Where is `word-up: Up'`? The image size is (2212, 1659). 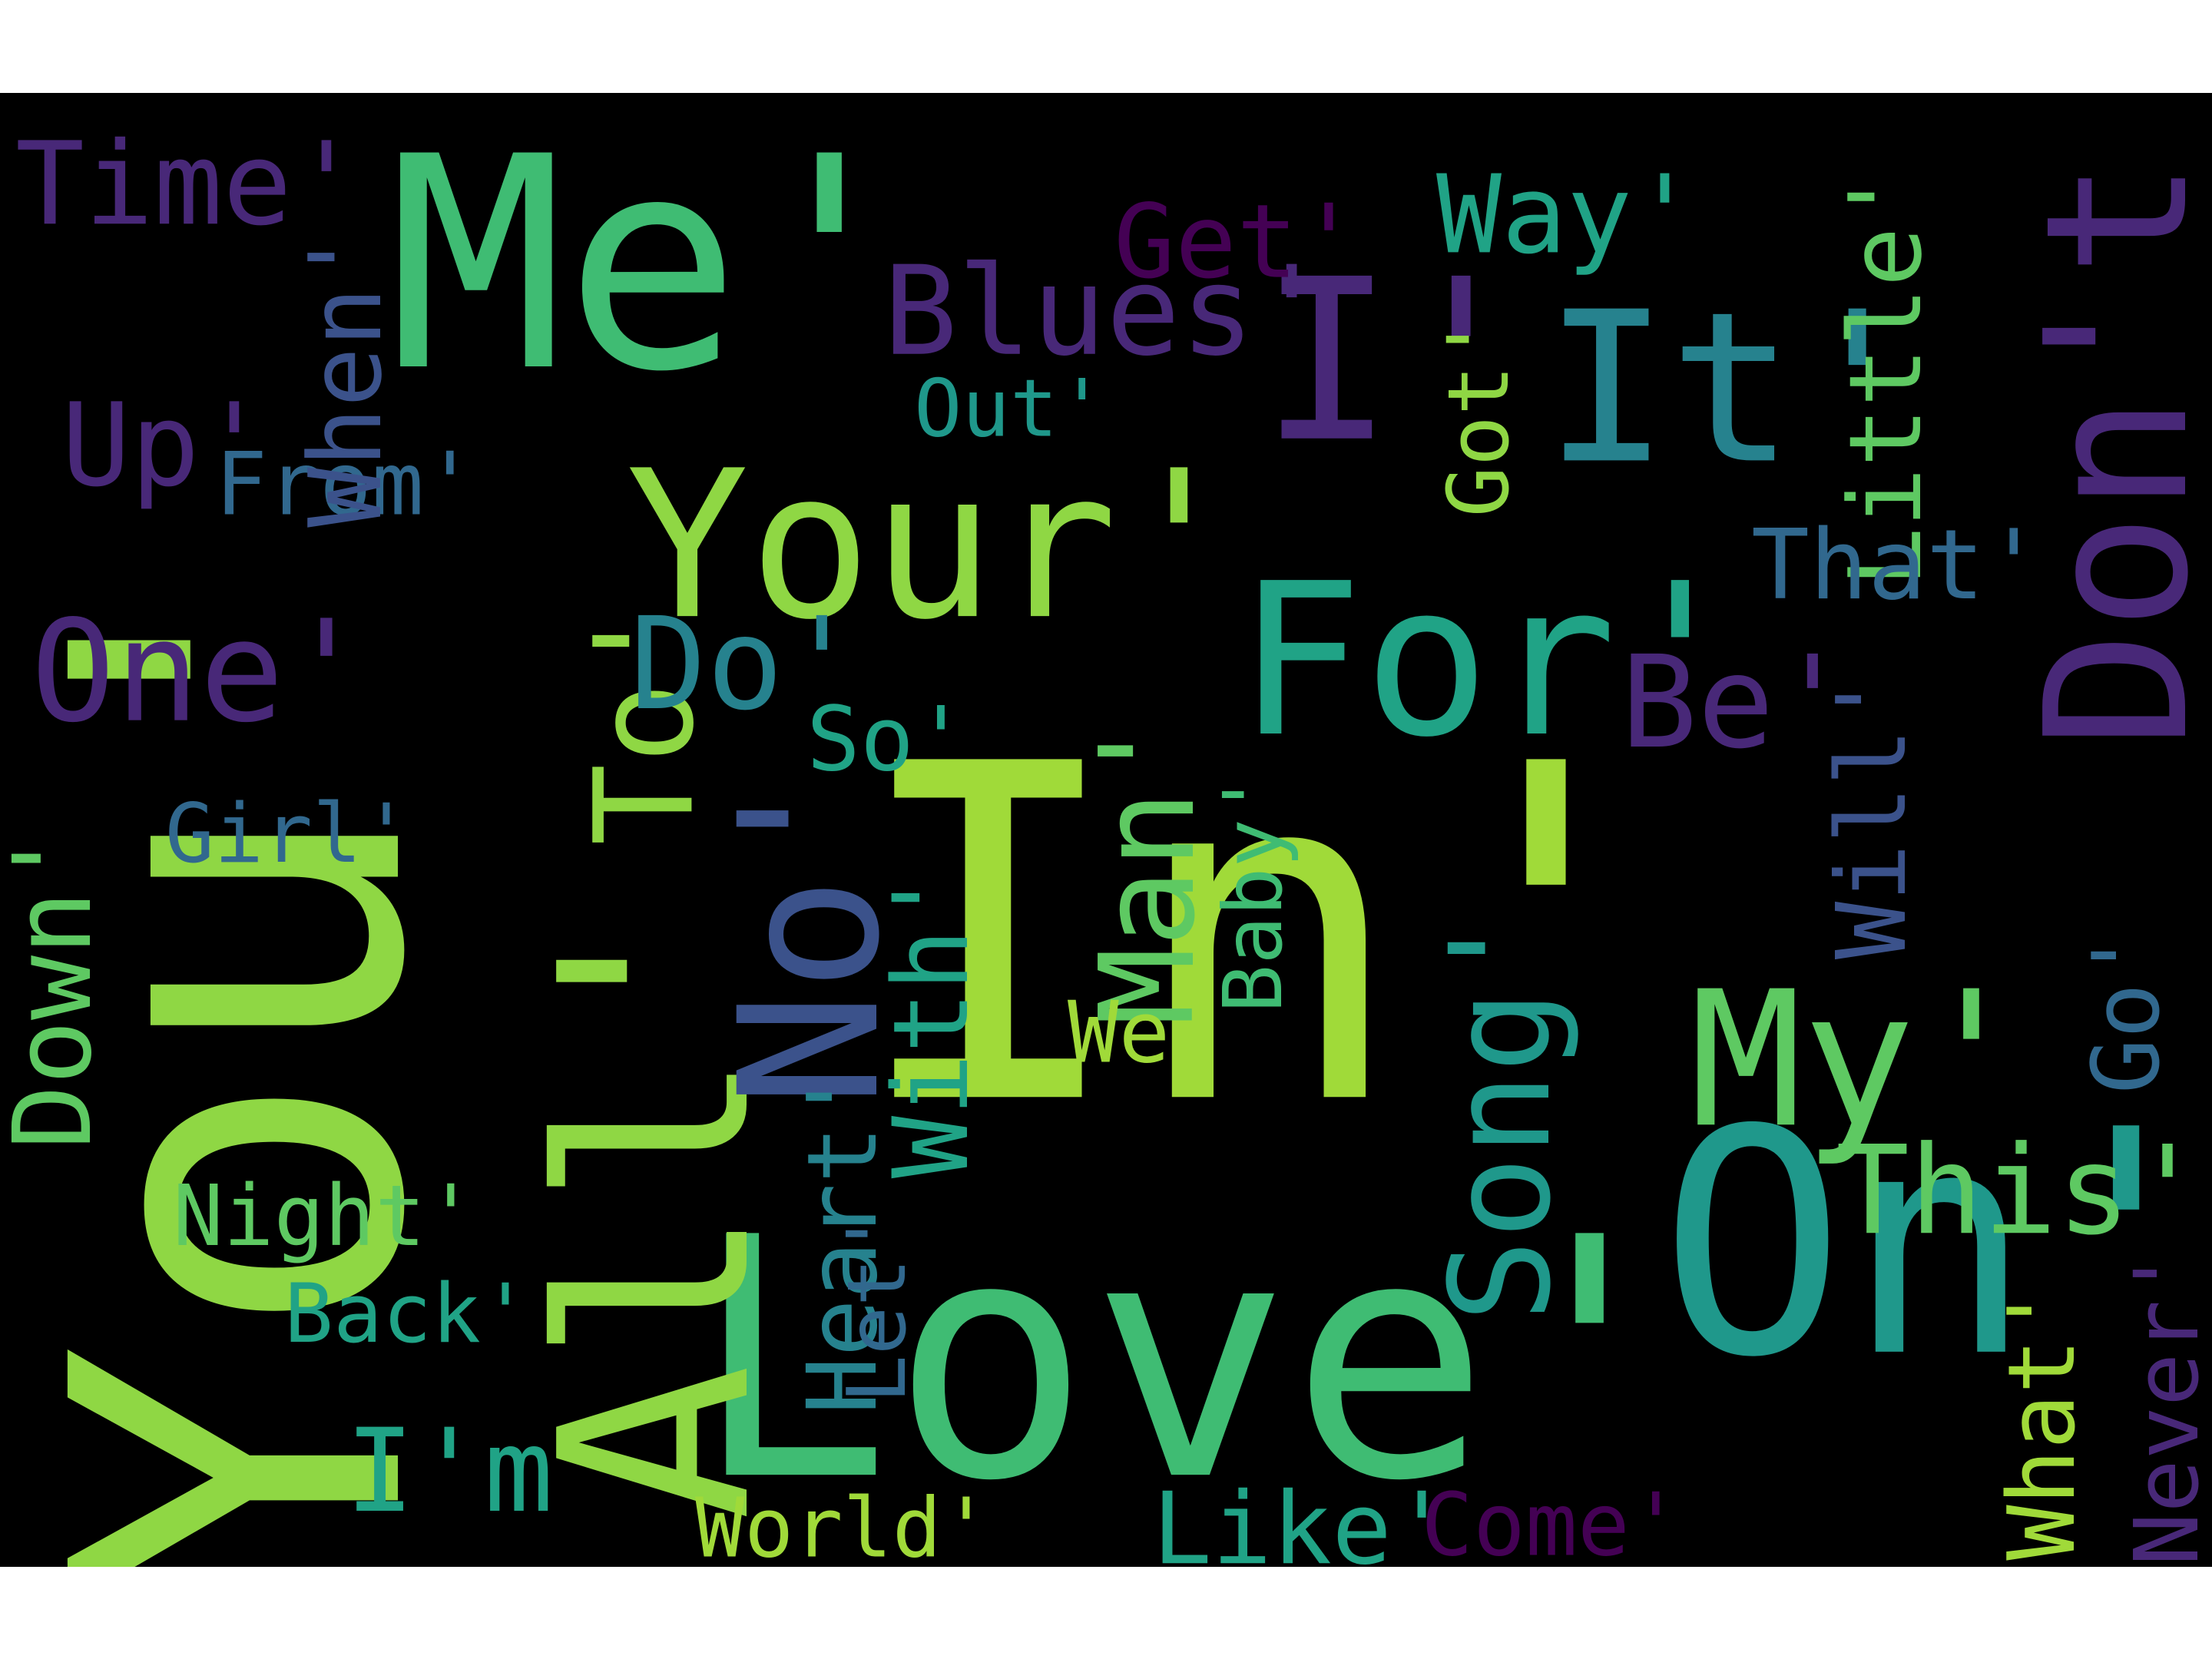 word-up: Up' is located at coordinates (166, 446).